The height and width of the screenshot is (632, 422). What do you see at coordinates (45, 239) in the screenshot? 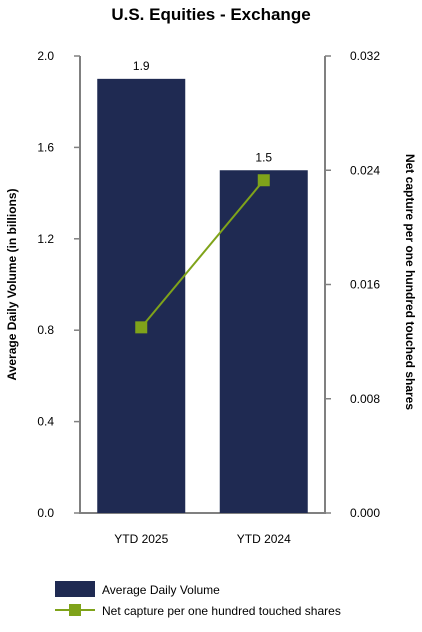
I see `left-tick-label: 1.2` at bounding box center [45, 239].